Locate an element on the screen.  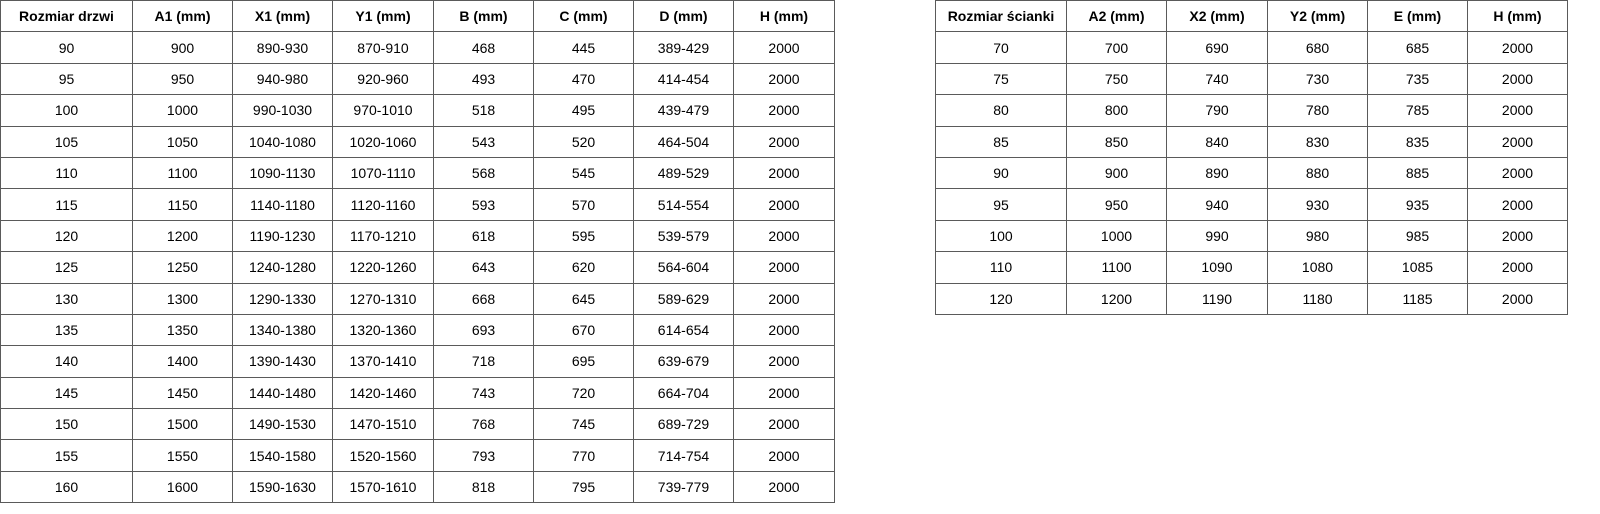
table-cell: 75 is located at coordinates (1001, 79).